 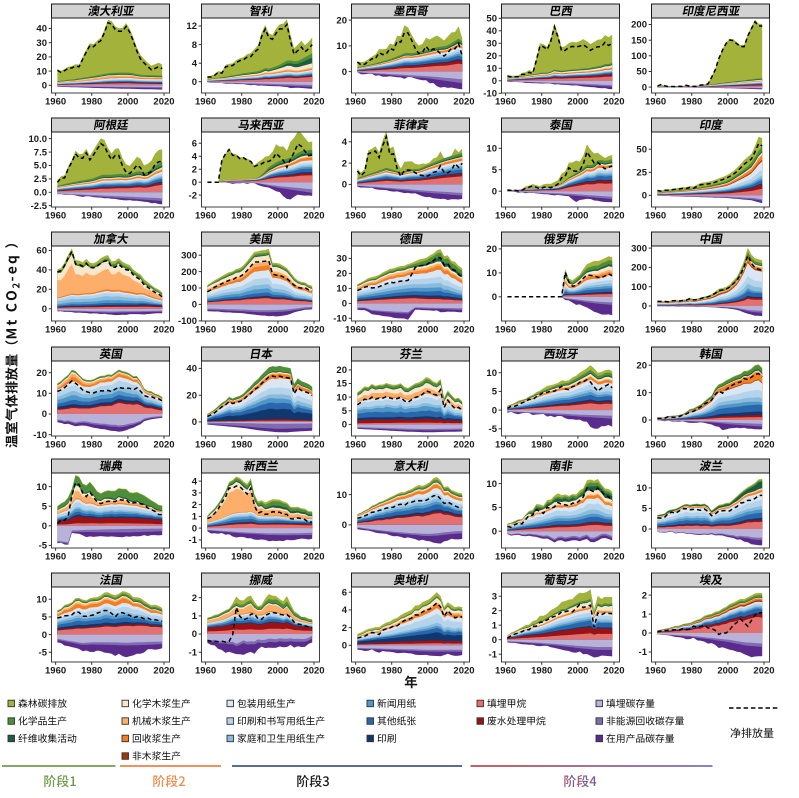 What do you see at coordinates (641, 173) in the screenshot?
I see `svg-text: 25` at bounding box center [641, 173].